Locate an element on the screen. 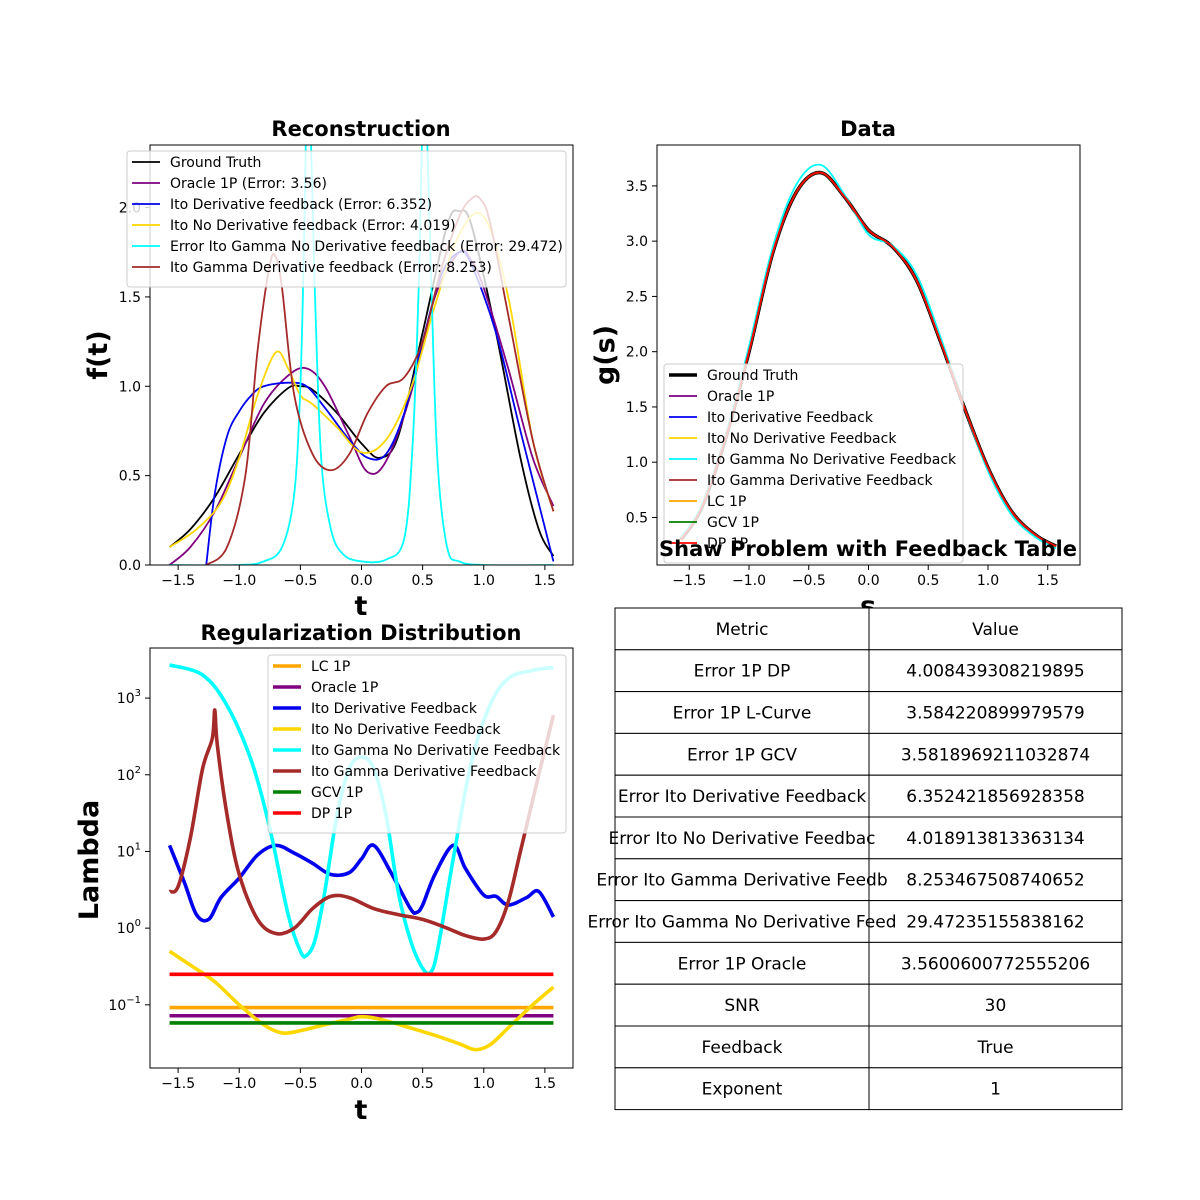 The image size is (1200, 1200). regularization-xlabel: t is located at coordinates (361, 1110).